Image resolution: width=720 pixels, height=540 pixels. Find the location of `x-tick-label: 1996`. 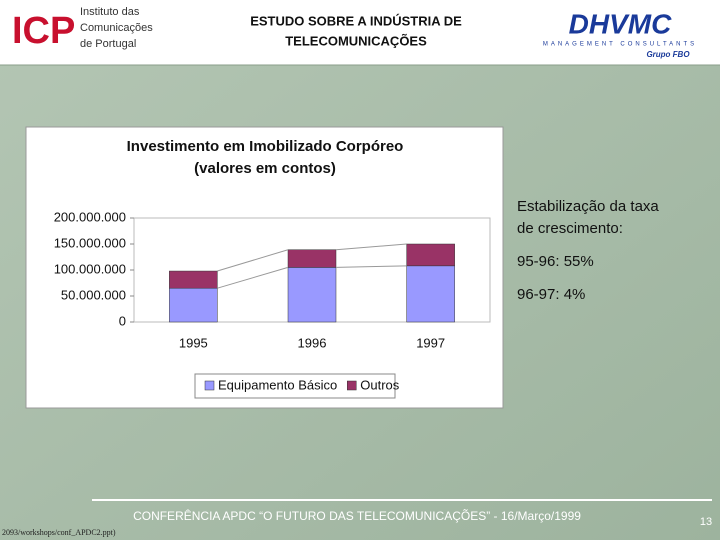

x-tick-label: 1996 is located at coordinates (312, 342).